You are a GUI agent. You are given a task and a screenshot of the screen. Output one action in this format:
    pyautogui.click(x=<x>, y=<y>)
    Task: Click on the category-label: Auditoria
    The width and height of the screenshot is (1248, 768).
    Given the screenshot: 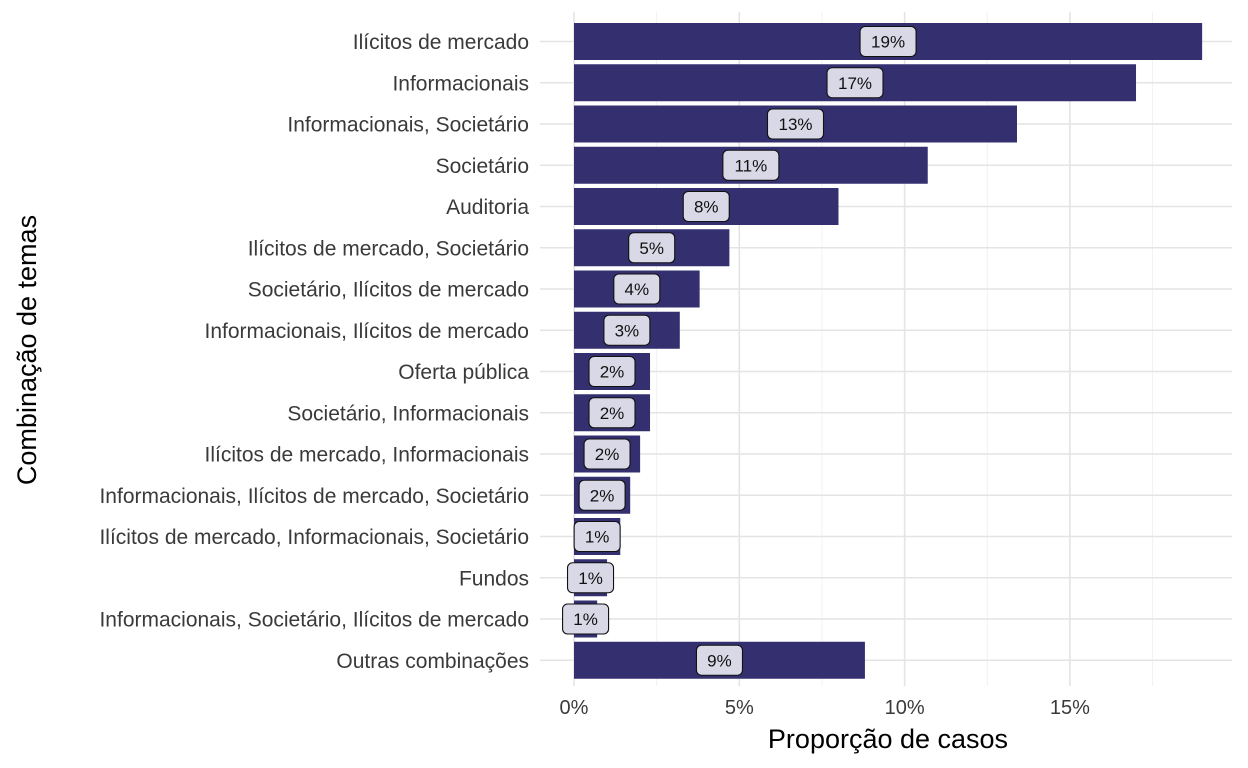 What is the action you would take?
    pyautogui.click(x=487, y=207)
    